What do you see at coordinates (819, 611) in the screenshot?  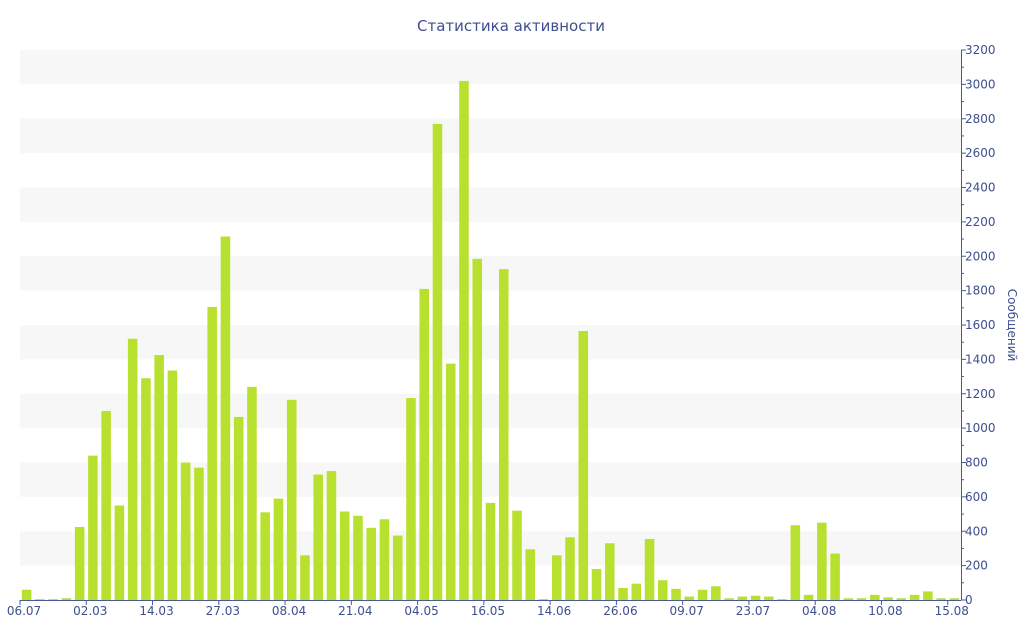 I see `x-tick-label: 04.08` at bounding box center [819, 611].